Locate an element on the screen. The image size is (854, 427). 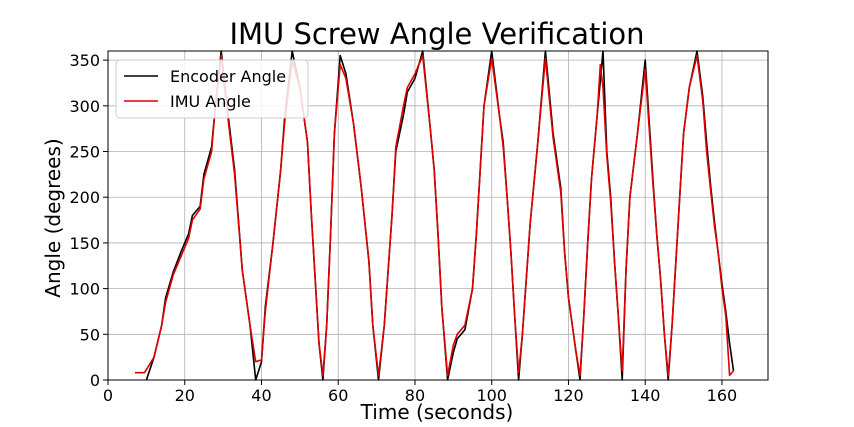
x-tick-label: 100 is located at coordinates (491, 395).